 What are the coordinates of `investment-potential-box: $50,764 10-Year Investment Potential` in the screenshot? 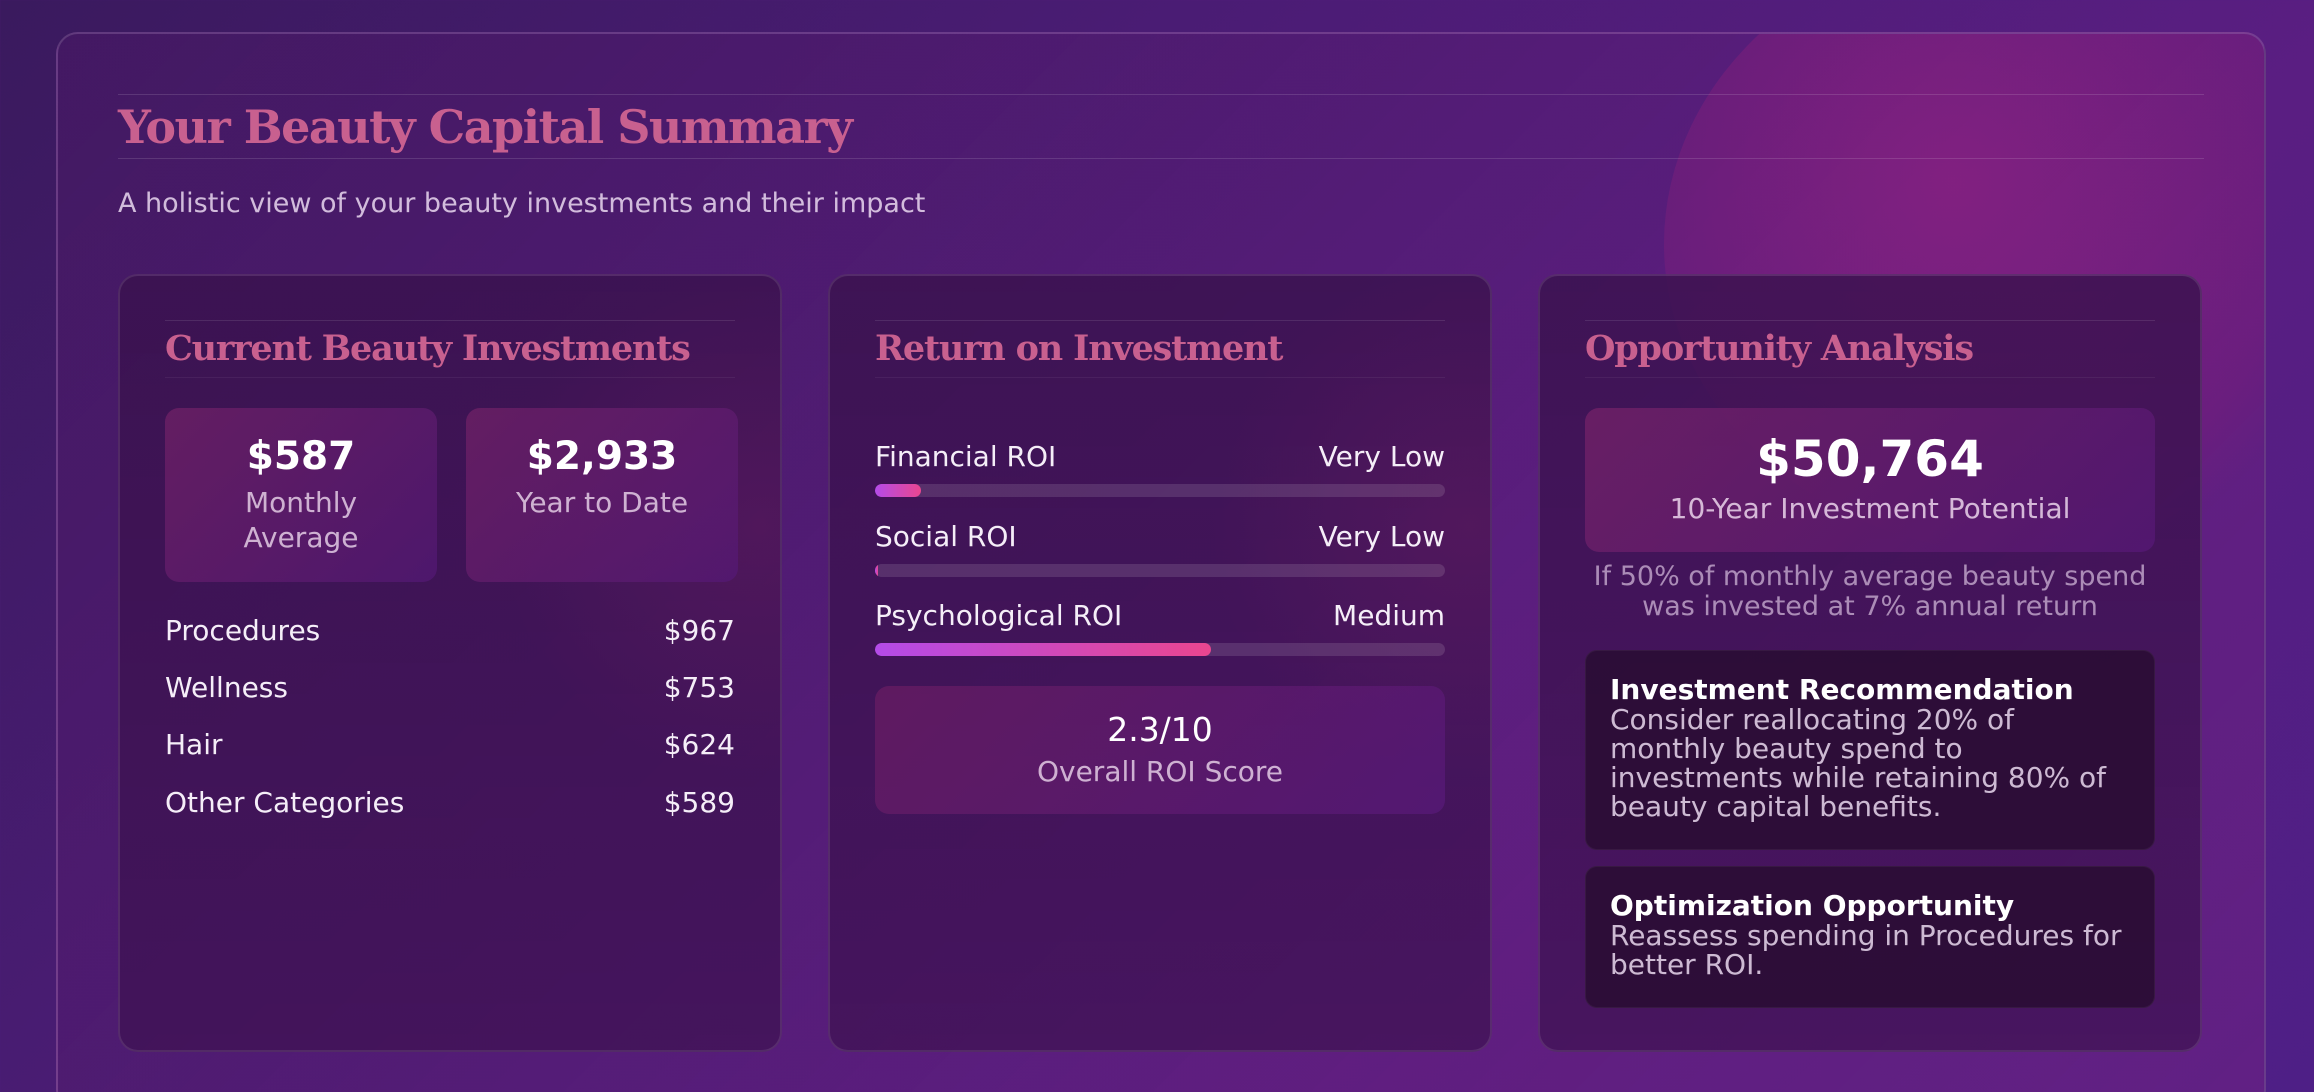 It's located at (1870, 480).